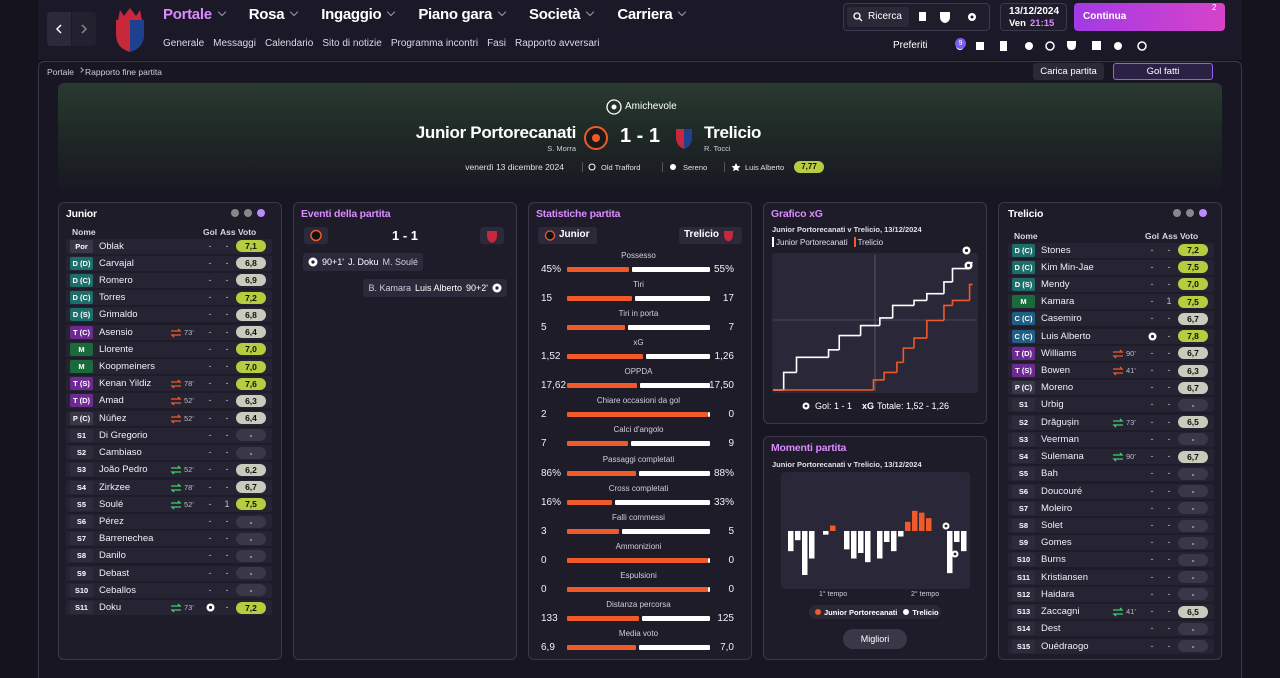  I want to click on goal-event: 90+1' J. Doku M. Soulé, so click(363, 262).